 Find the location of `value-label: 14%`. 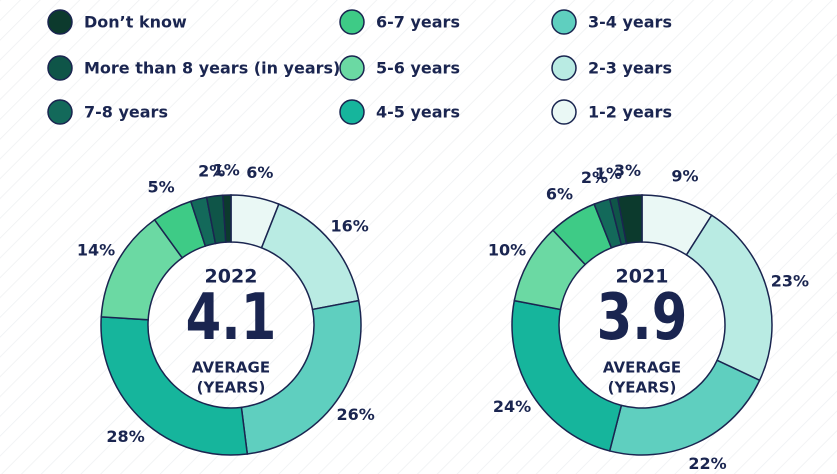

value-label: 14% is located at coordinates (96, 249).